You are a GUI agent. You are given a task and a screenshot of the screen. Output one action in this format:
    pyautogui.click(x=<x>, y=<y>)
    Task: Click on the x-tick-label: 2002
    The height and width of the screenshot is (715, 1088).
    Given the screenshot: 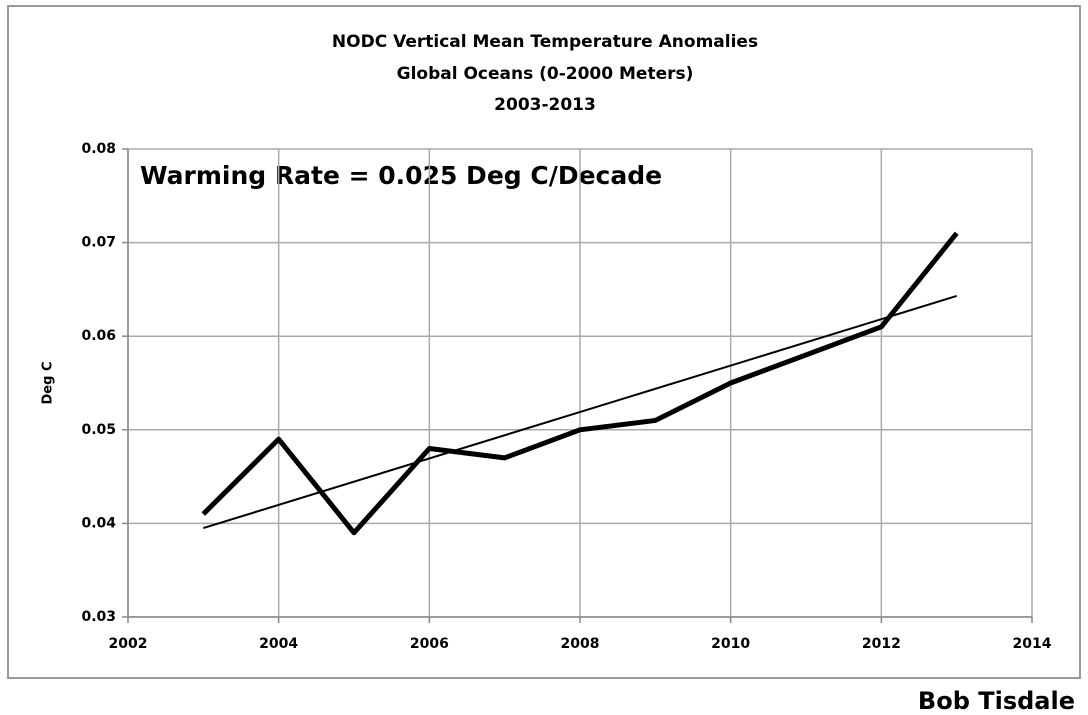 What is the action you would take?
    pyautogui.click(x=128, y=644)
    